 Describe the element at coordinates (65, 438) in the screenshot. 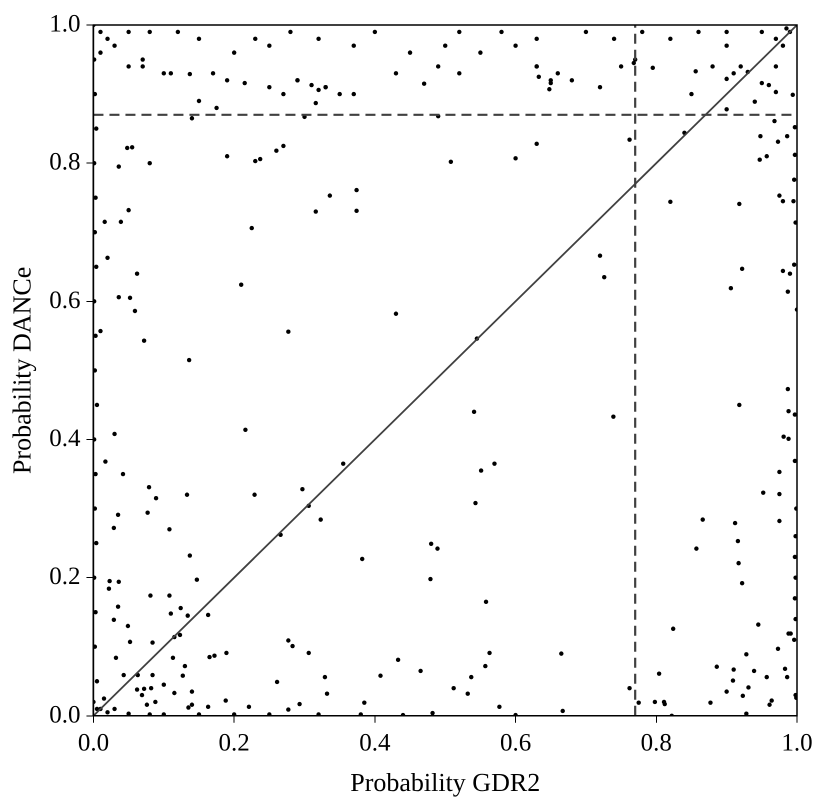

I see `y-tick-label: 0.4` at that location.